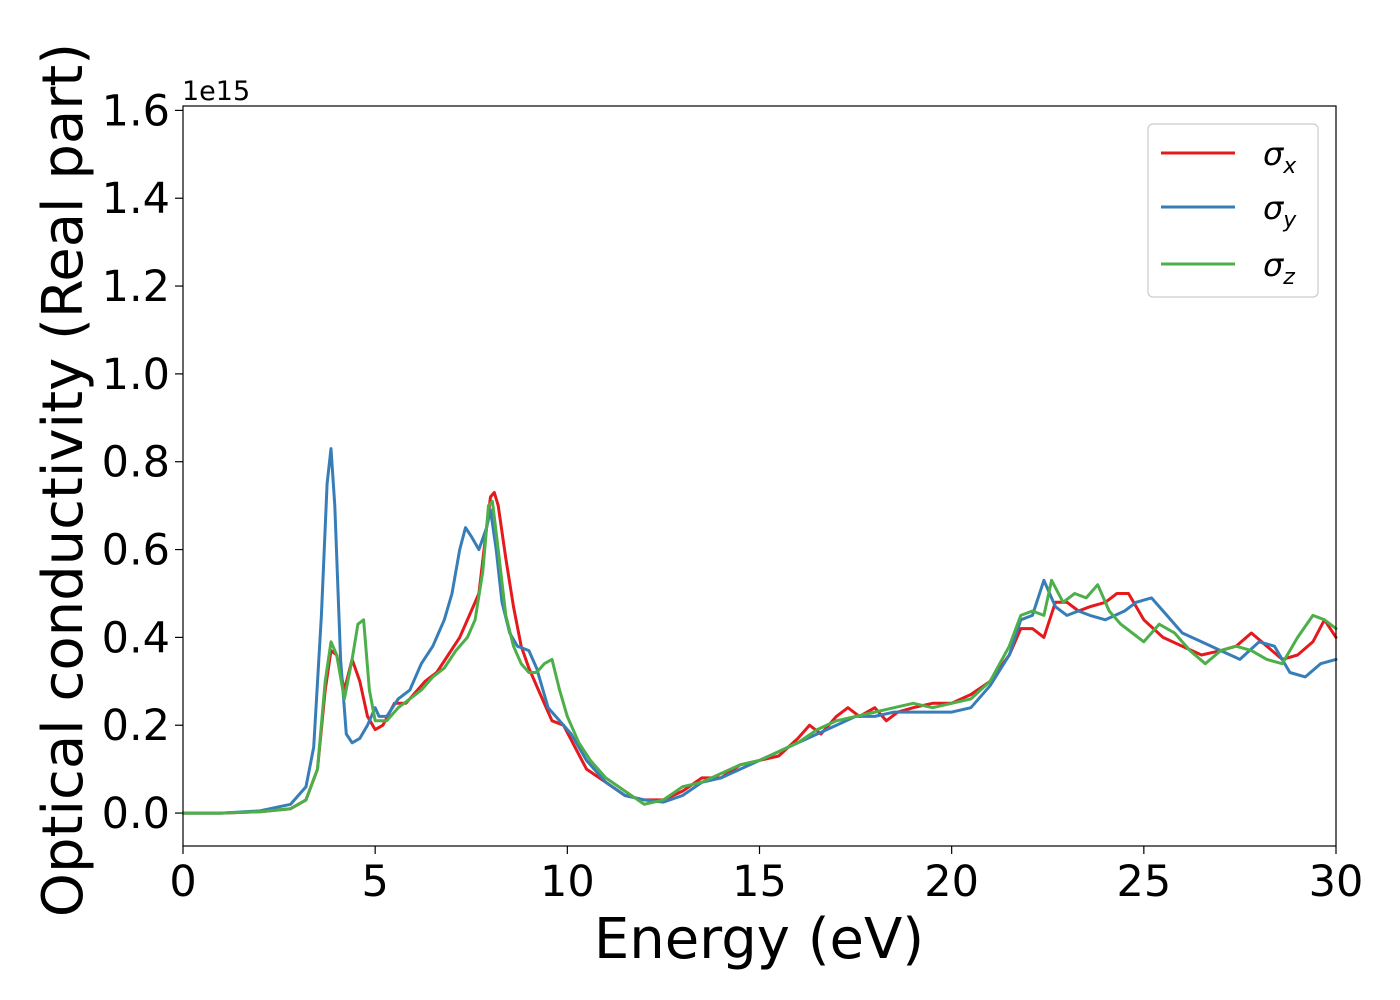 This screenshot has width=1400, height=1000. What do you see at coordinates (1336, 882) in the screenshot?
I see `x-tick-label: 30` at bounding box center [1336, 882].